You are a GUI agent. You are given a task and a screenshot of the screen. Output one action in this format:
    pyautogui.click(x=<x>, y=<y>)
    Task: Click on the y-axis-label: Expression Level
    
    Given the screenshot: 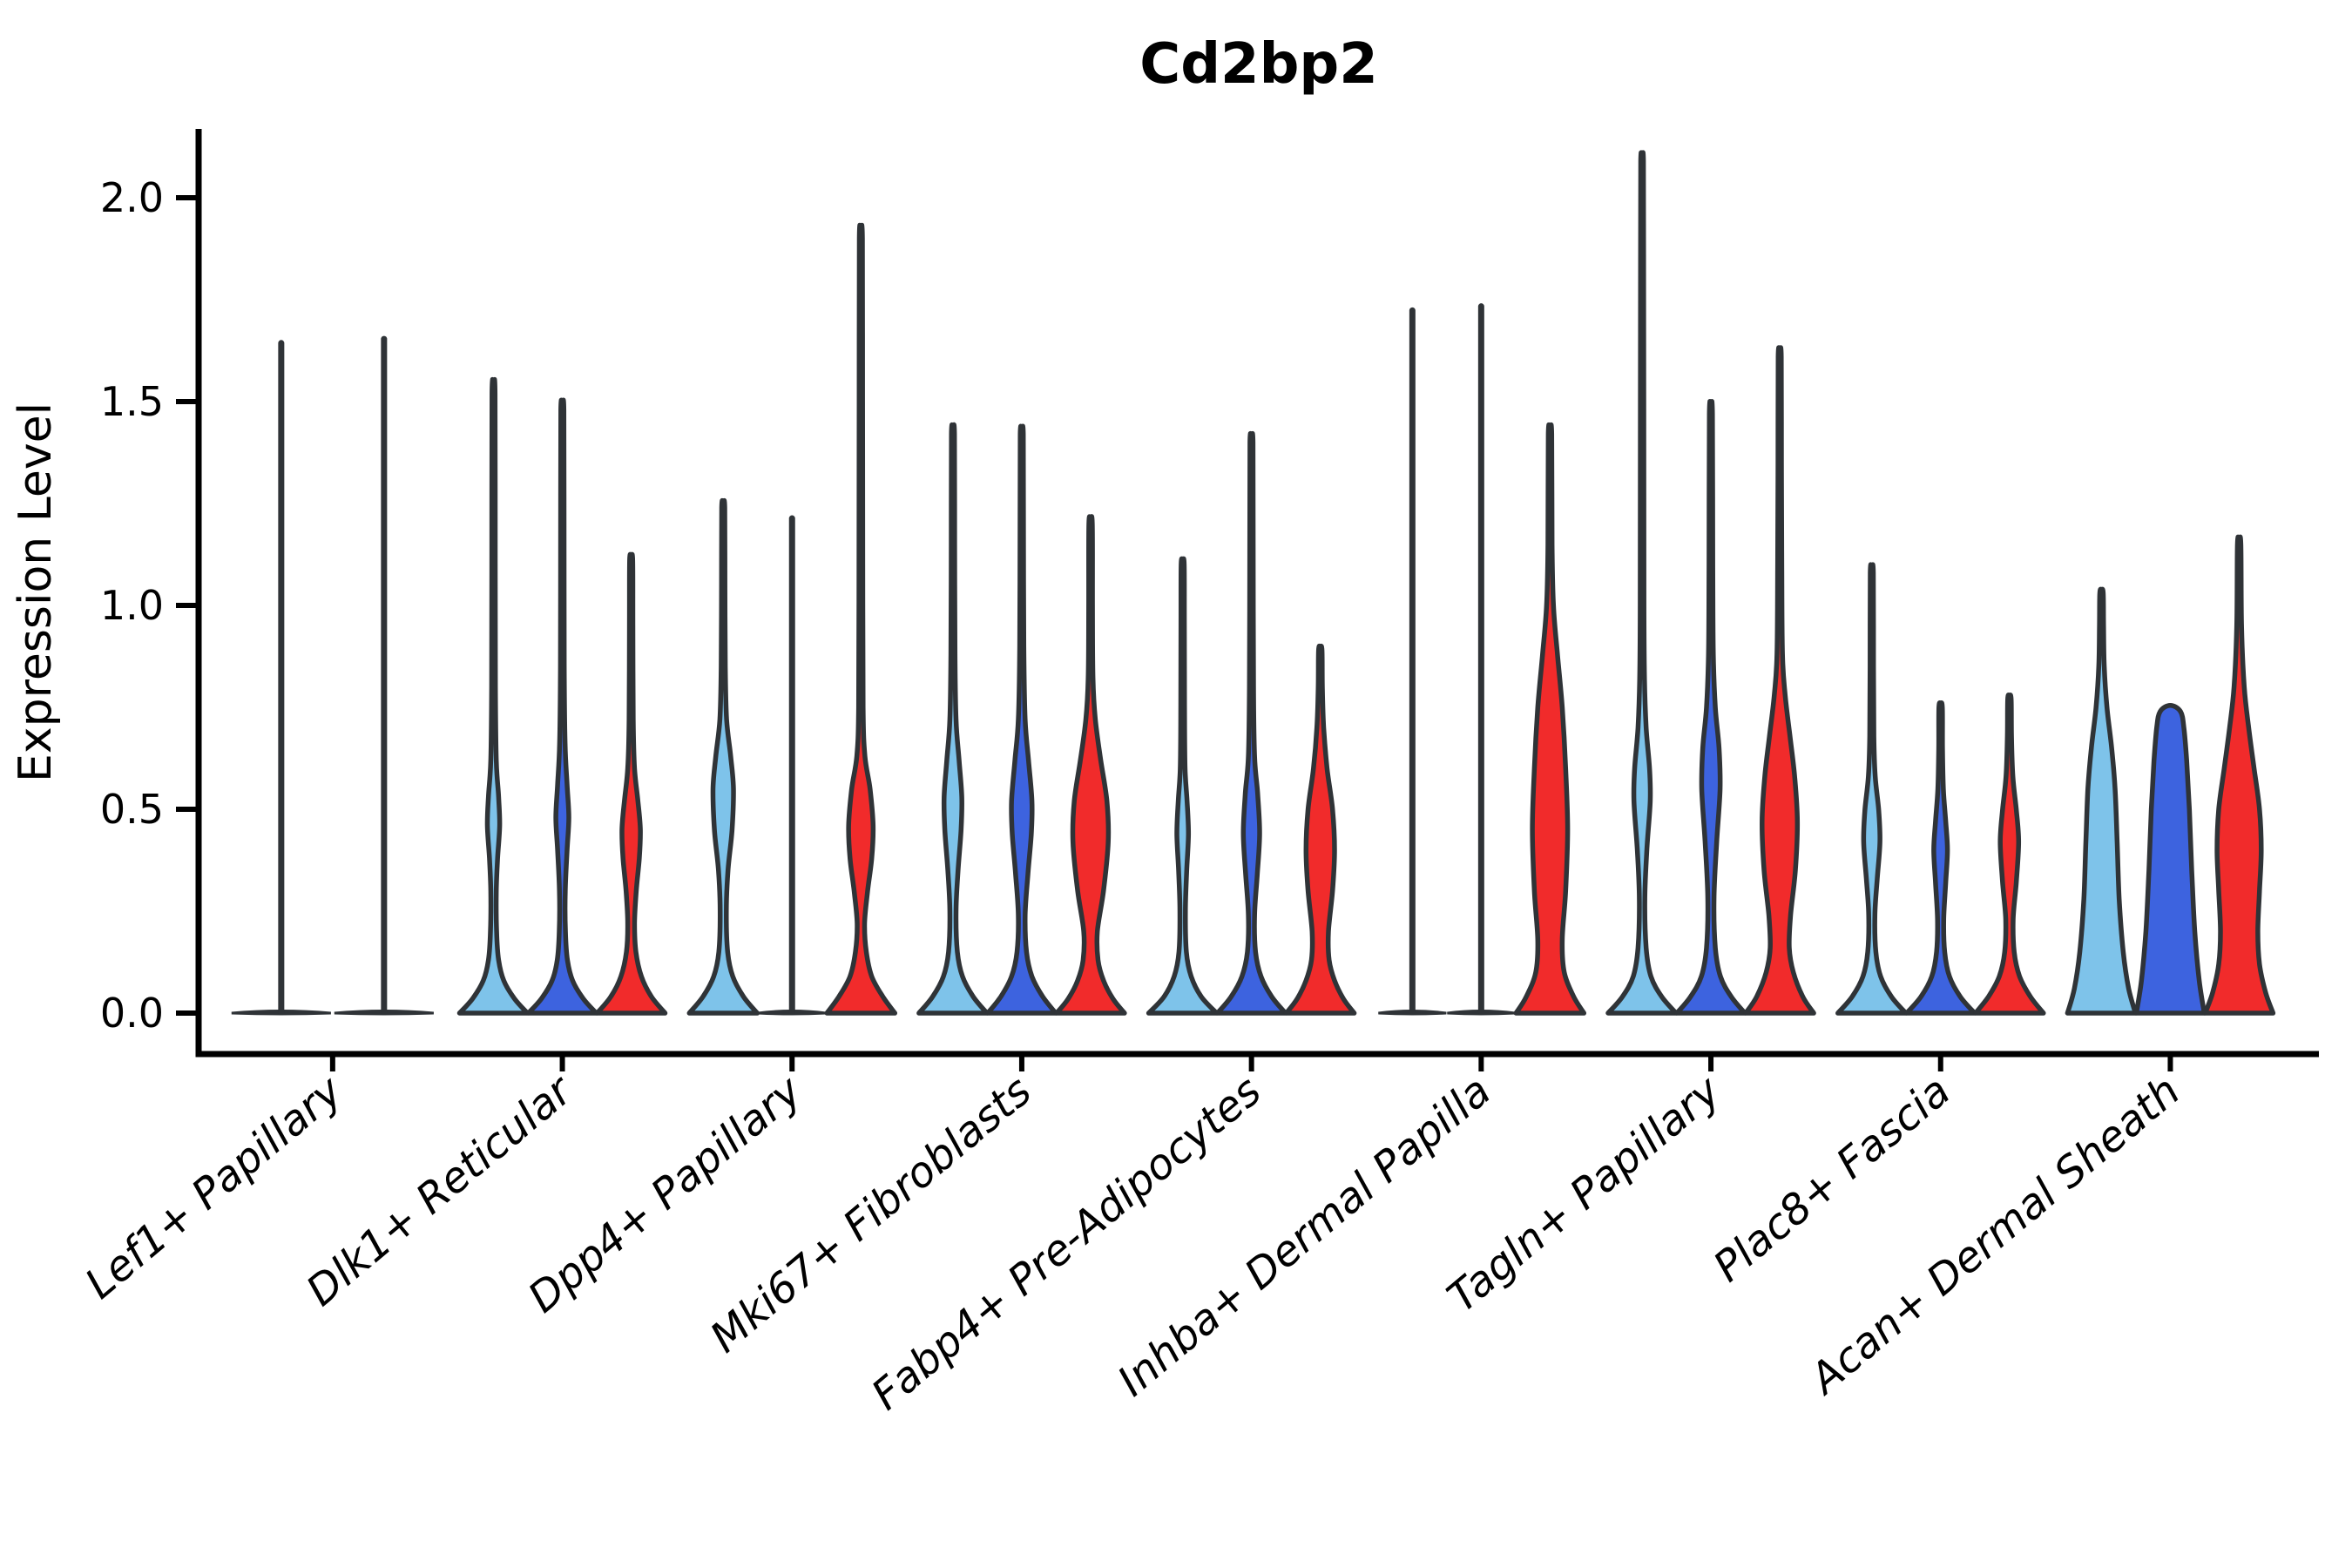 What is the action you would take?
    pyautogui.click(x=36, y=592)
    